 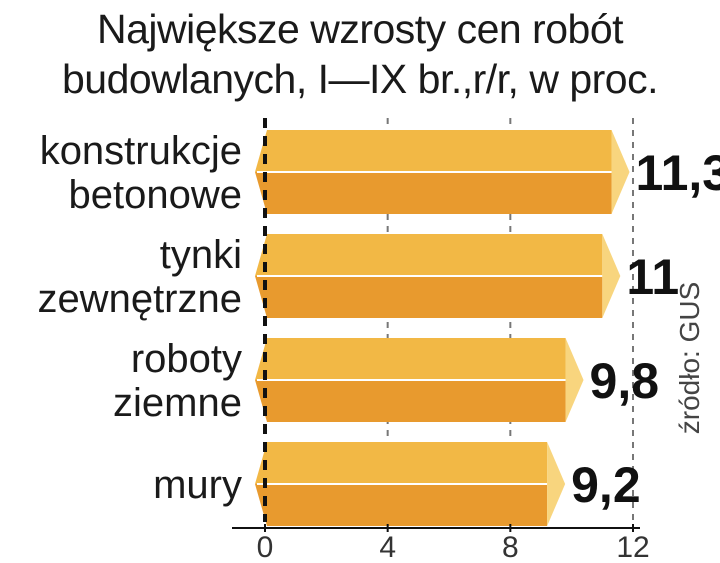 I want to click on category-label-1-line-1: konstrukcje, so click(x=141, y=151).